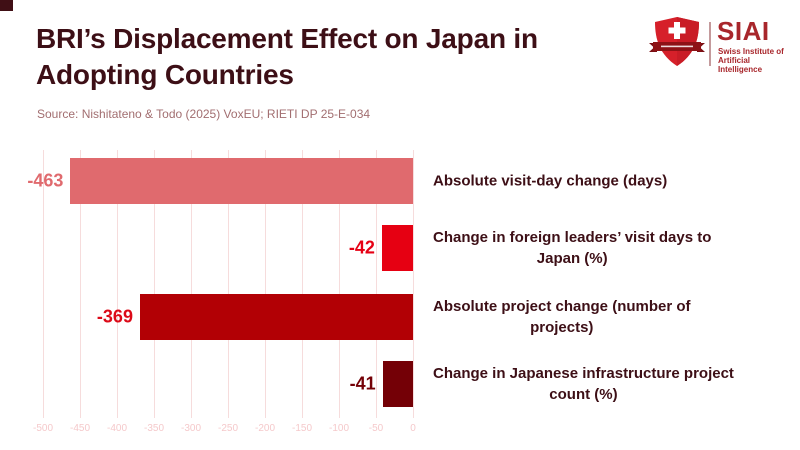 The image size is (800, 450). What do you see at coordinates (710, 44) in the screenshot?
I see `logo-divider` at bounding box center [710, 44].